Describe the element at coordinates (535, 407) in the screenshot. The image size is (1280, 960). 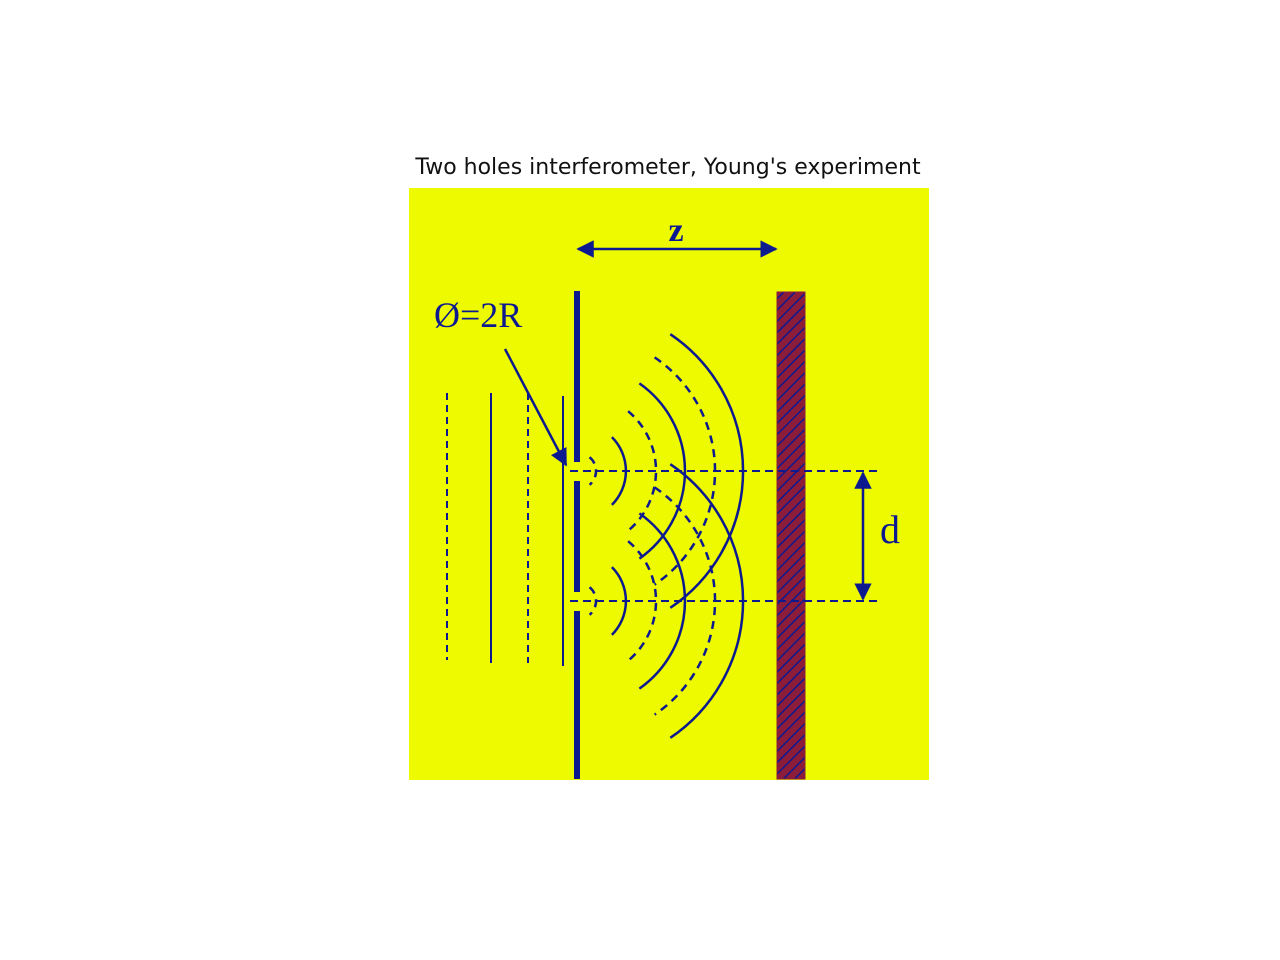
I see `aperture-pointer-arrow` at that location.